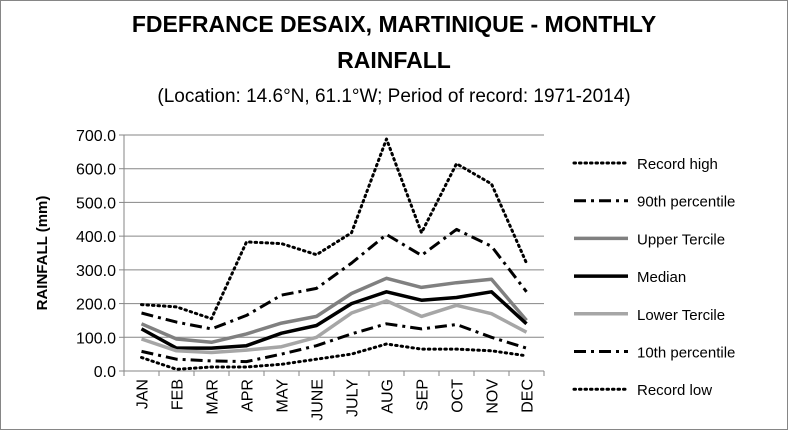 Image resolution: width=788 pixels, height=430 pixels. I want to click on series-line-upper-tercile, so click(334, 310).